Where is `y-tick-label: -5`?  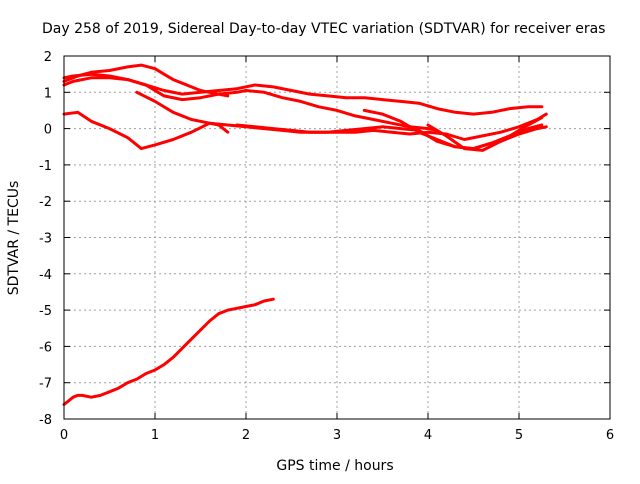
y-tick-label: -5 is located at coordinates (45, 311).